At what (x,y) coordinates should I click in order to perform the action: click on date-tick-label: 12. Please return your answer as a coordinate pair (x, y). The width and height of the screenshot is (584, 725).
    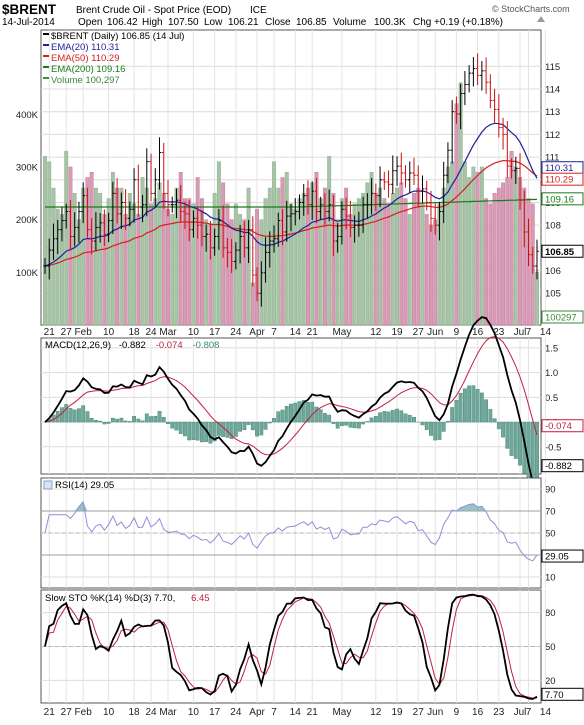
    Looking at the image, I should click on (376, 332).